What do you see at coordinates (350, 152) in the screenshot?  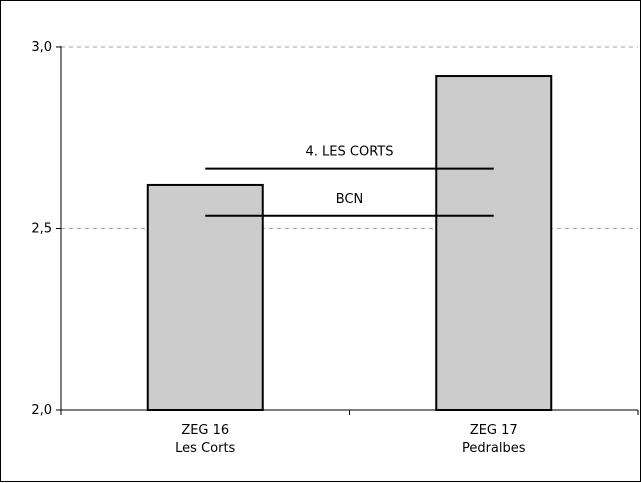 I see `reference-line-label: 4. LES CORTS` at bounding box center [350, 152].